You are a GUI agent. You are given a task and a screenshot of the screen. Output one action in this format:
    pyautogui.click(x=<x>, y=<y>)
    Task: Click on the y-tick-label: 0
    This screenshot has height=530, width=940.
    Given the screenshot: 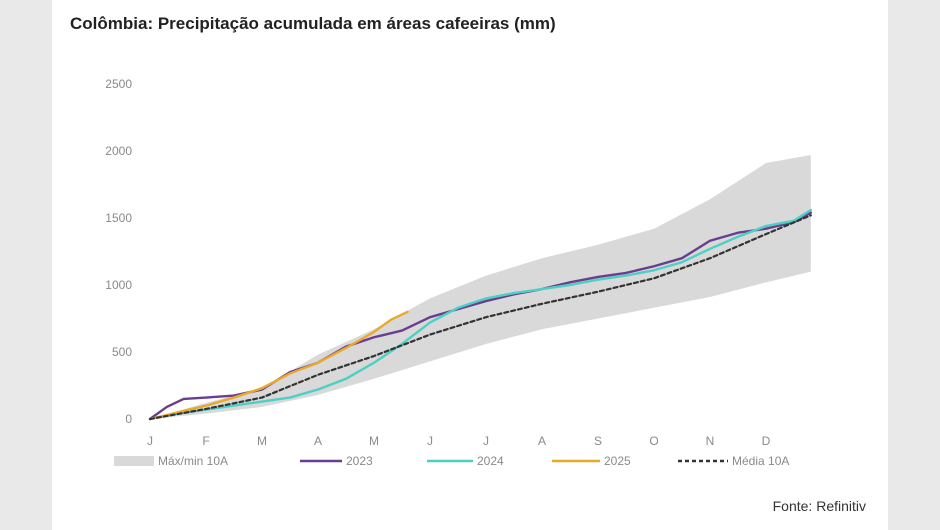 What is the action you would take?
    pyautogui.click(x=128, y=419)
    